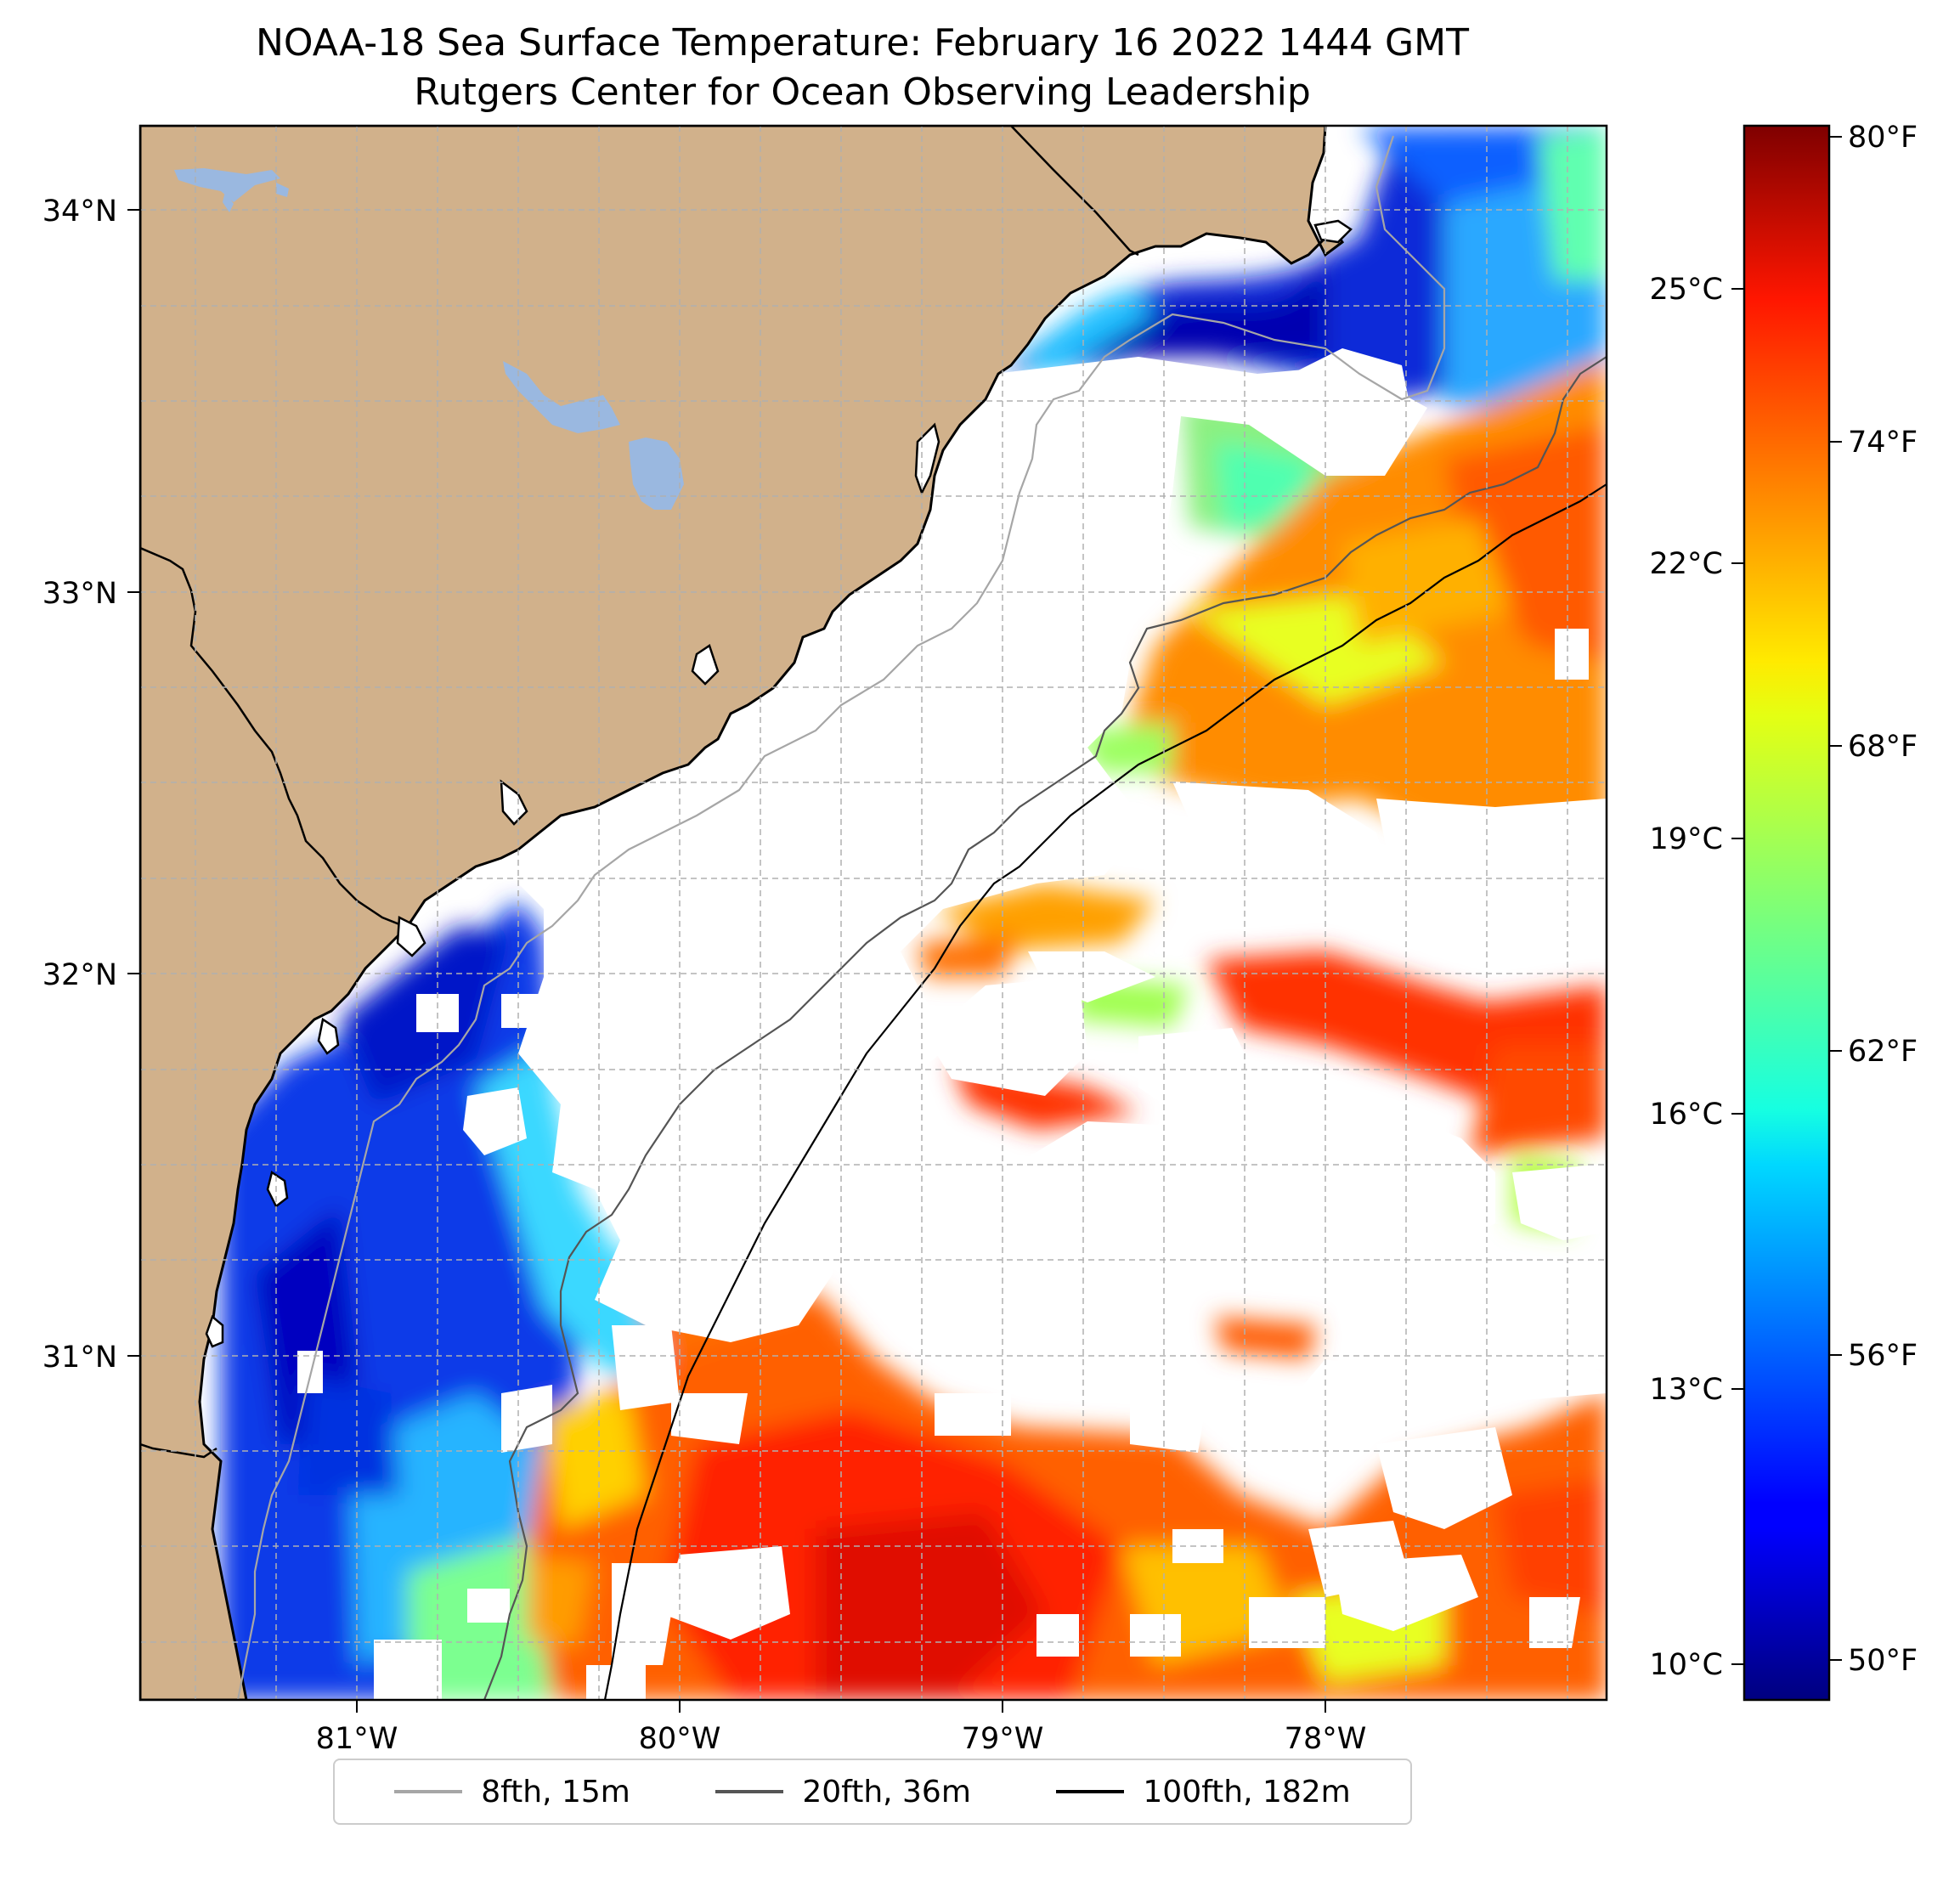 This screenshot has height=1880, width=1960. Describe the element at coordinates (1883, 1661) in the screenshot. I see `fahrenheit-label-50: 50°F` at that location.